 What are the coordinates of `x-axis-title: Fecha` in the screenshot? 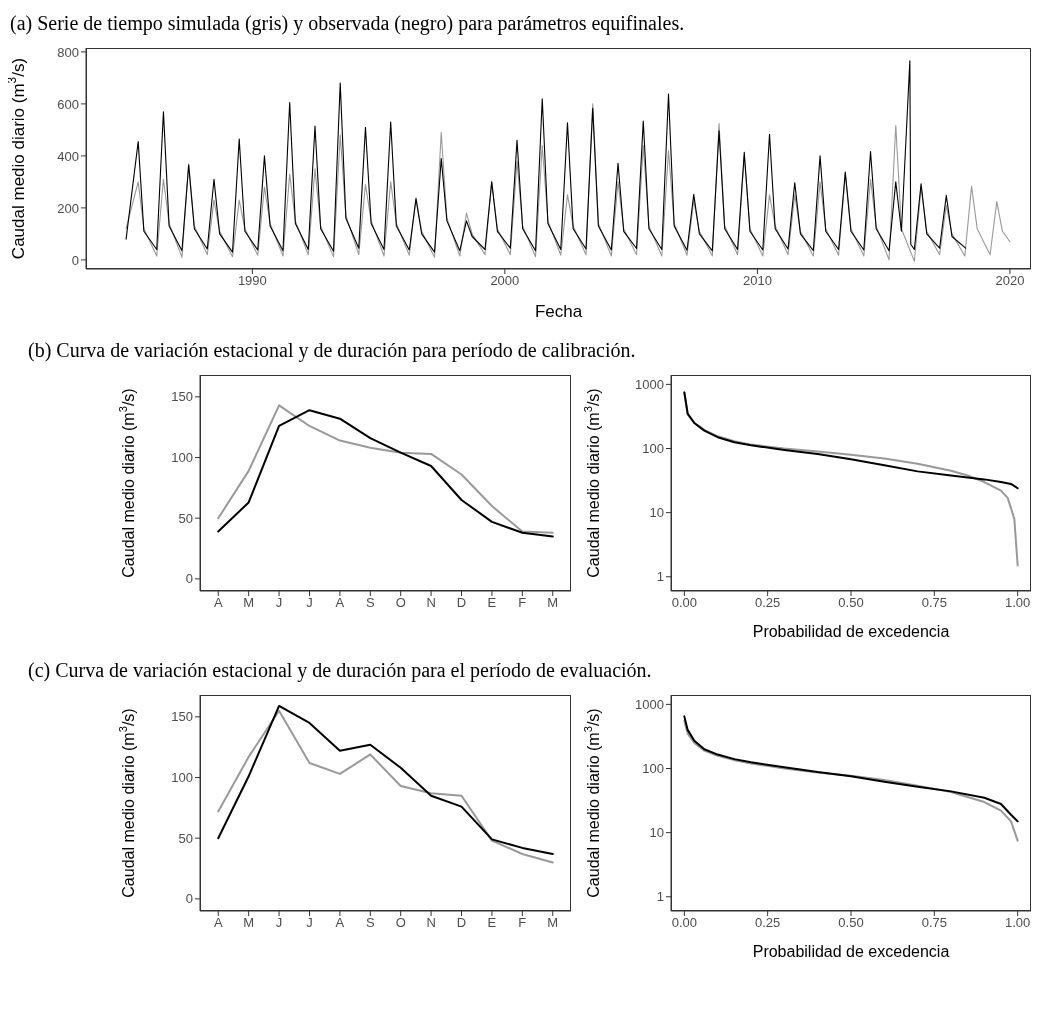 It's located at (558, 311).